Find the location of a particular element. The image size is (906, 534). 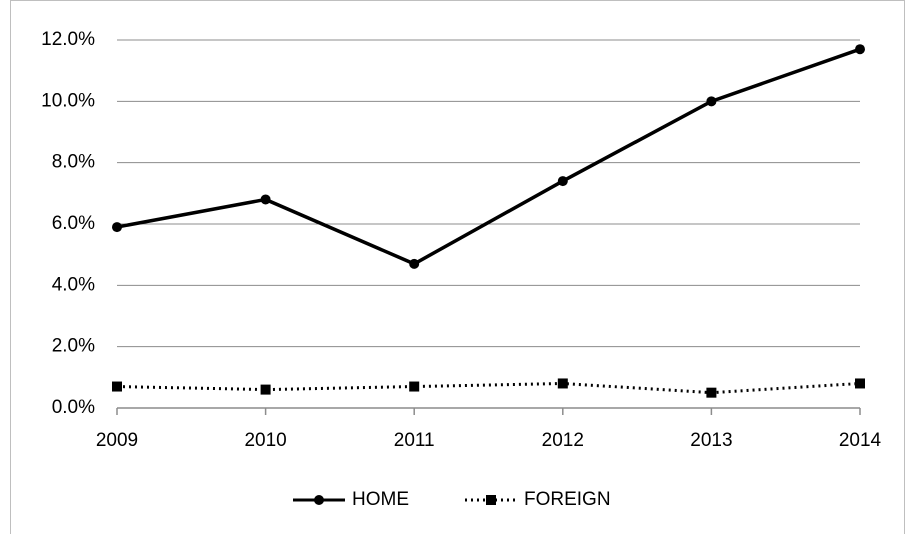

series-line is located at coordinates (488, 388).